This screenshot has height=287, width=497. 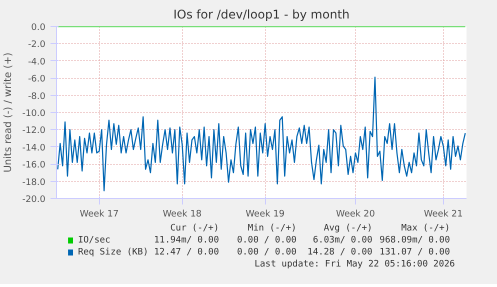 What do you see at coordinates (38, 28) in the screenshot?
I see `y-tick-label: 0.0` at bounding box center [38, 28].